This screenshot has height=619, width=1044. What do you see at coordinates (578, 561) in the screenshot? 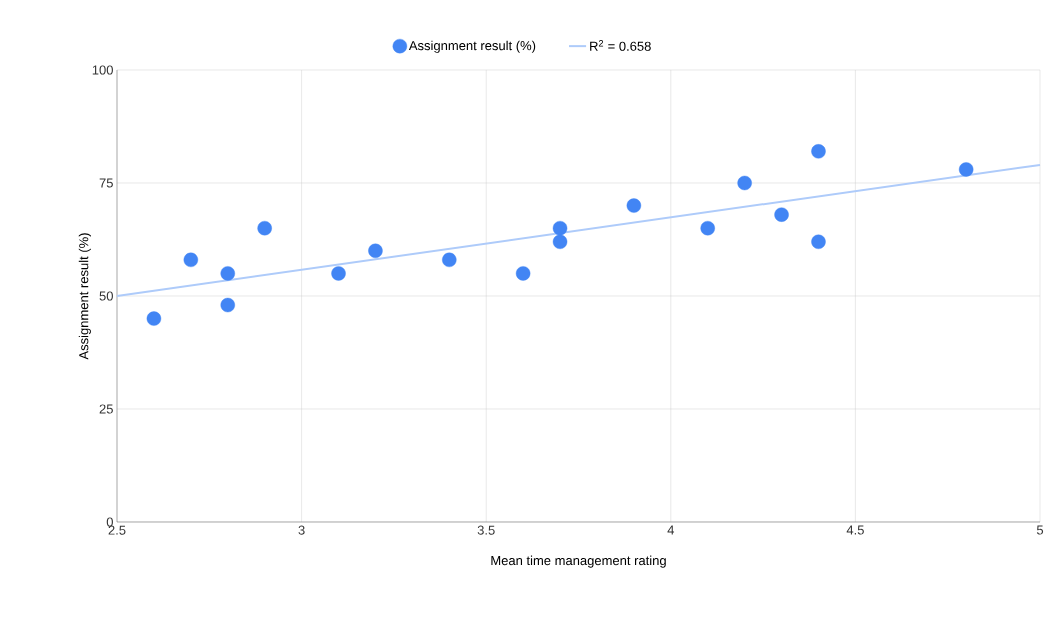
I see `x-axis-title: Mean time management rating` at bounding box center [578, 561].